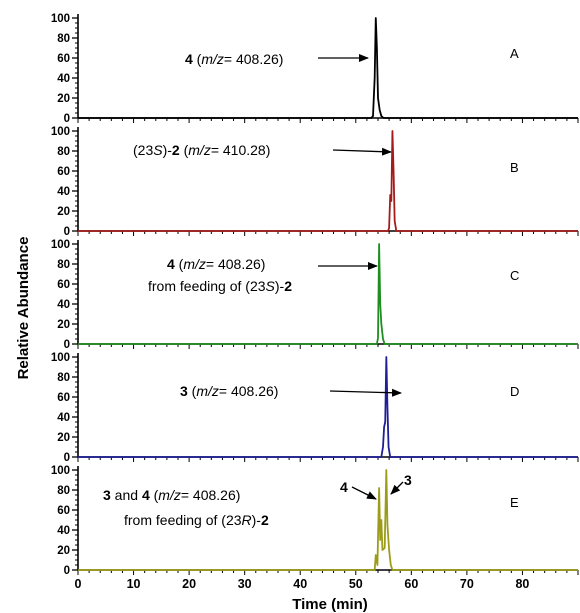 This screenshot has width=580, height=613. Describe the element at coordinates (330, 604) in the screenshot. I see `x-axis-title: Time (min)` at that location.